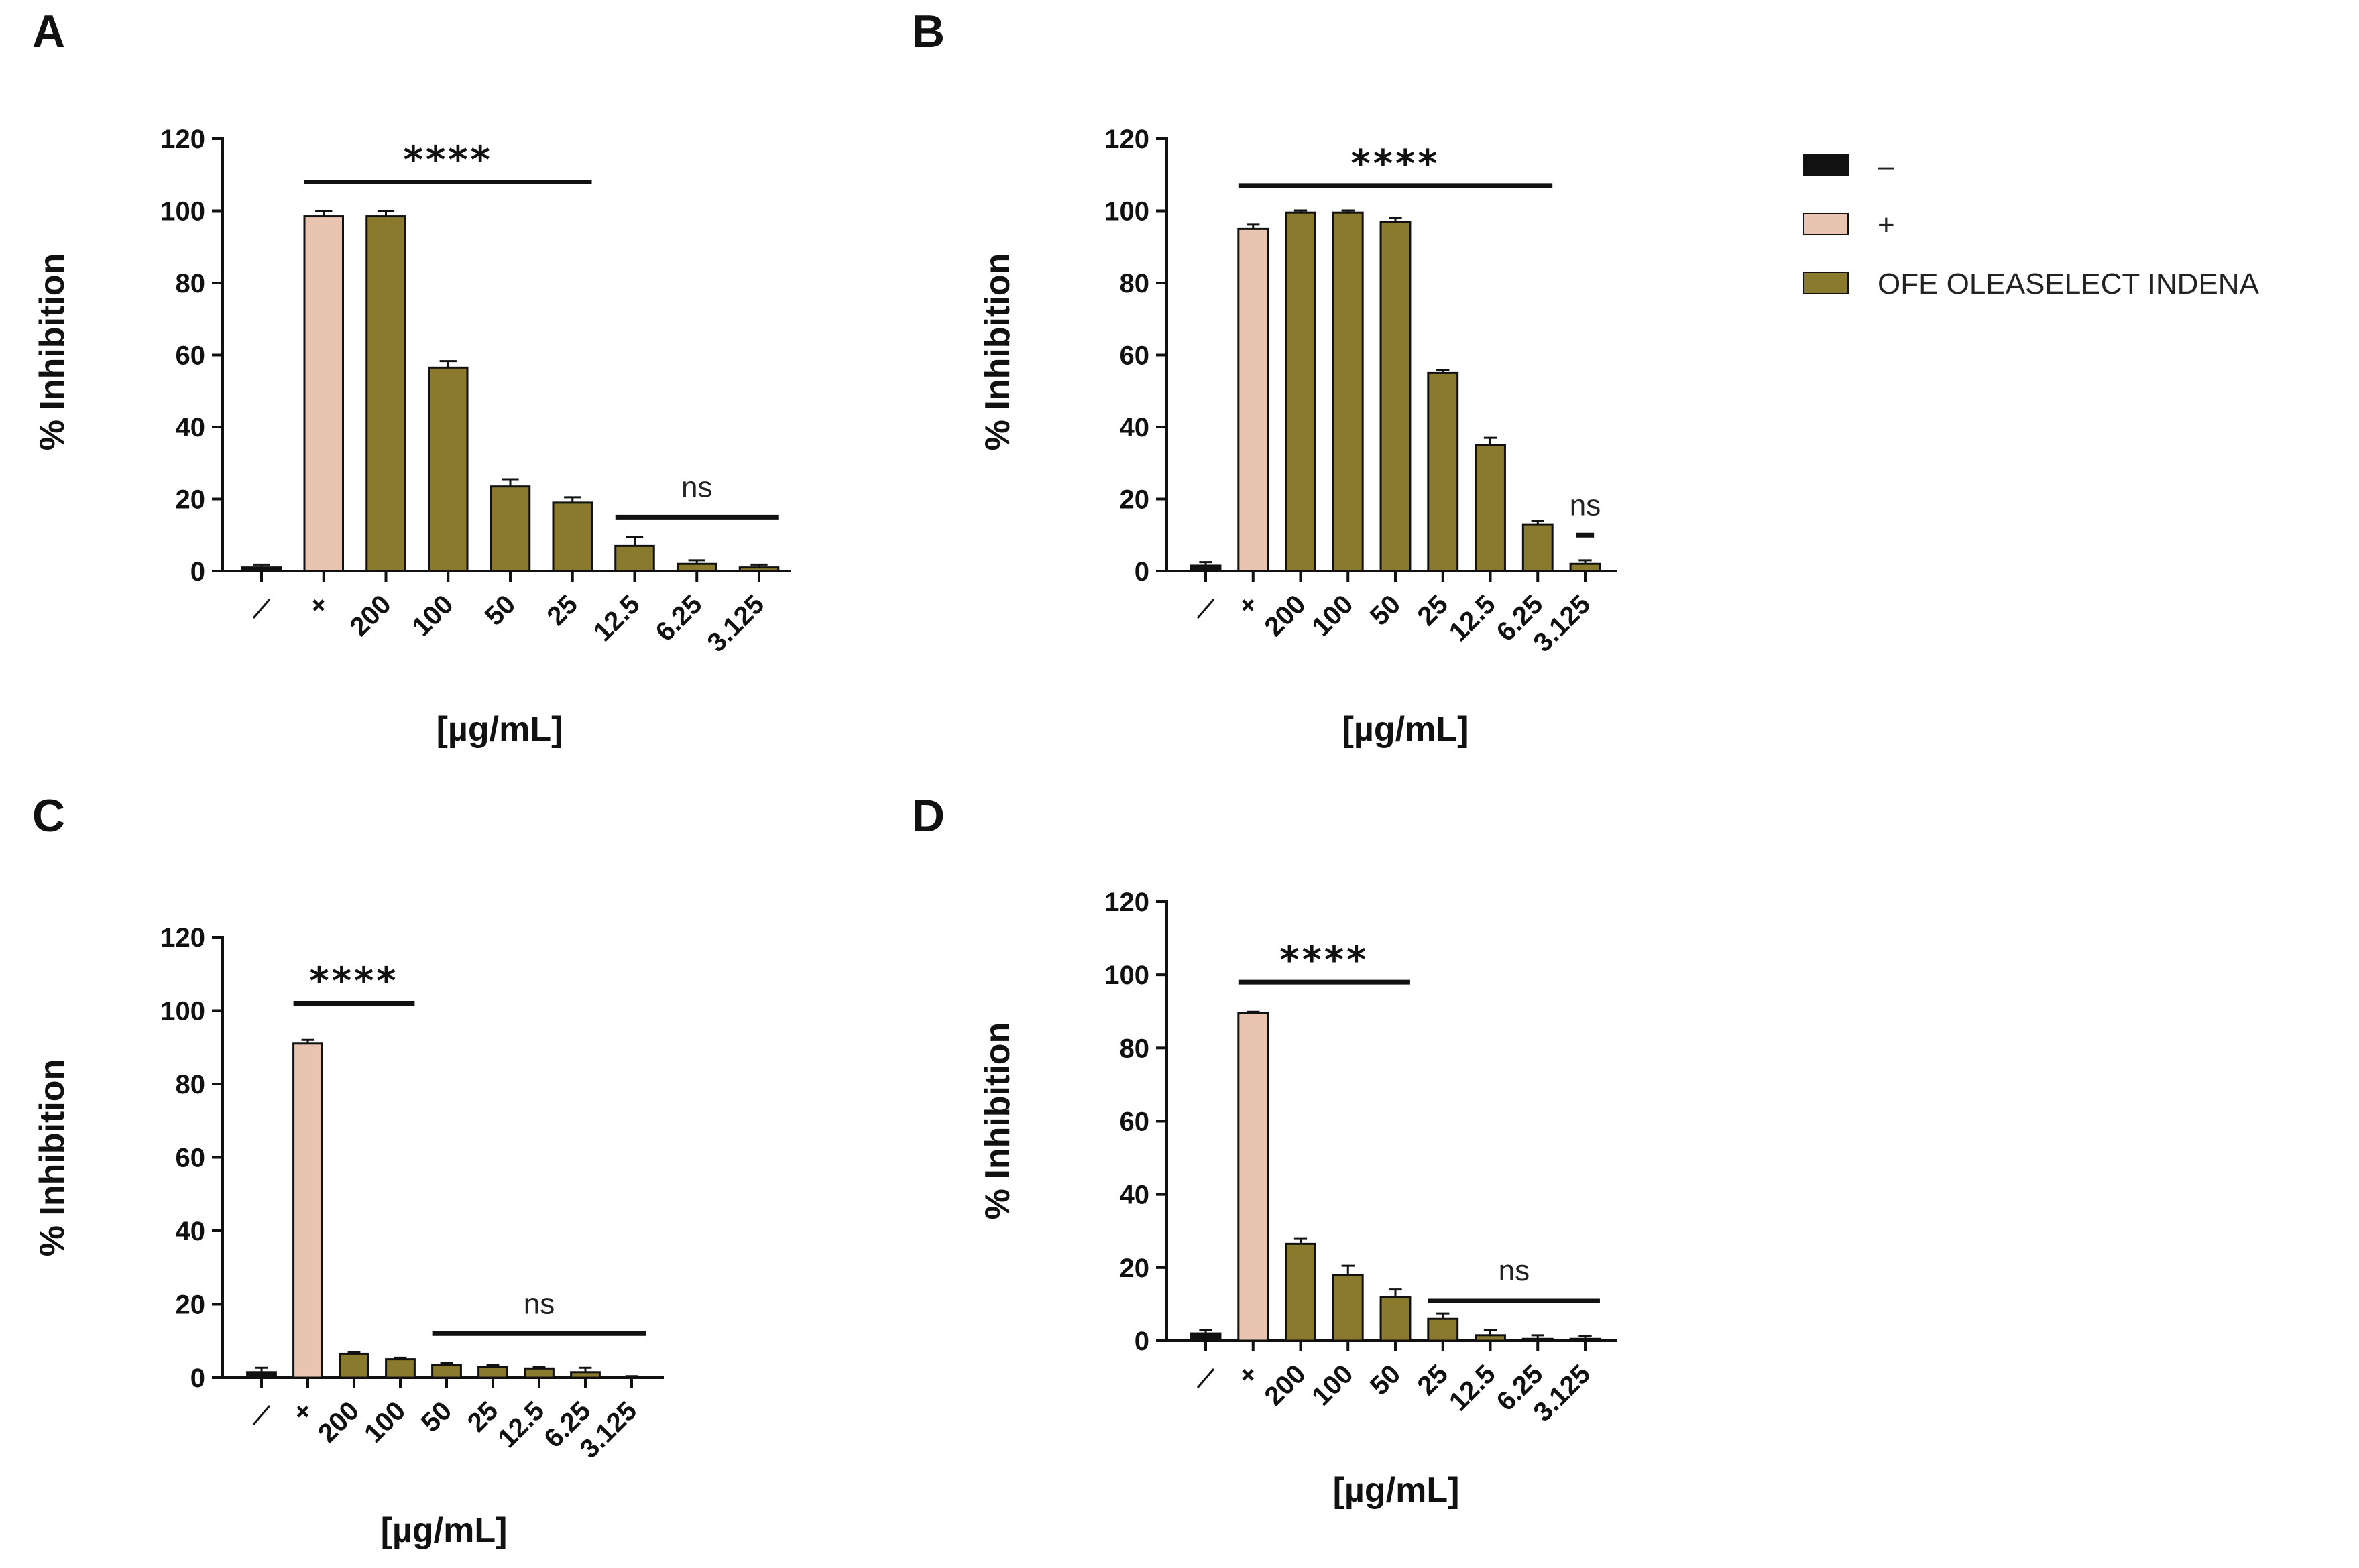  Describe the element at coordinates (679, 618) in the screenshot. I see `x-tick-label: 6.25` at that location.